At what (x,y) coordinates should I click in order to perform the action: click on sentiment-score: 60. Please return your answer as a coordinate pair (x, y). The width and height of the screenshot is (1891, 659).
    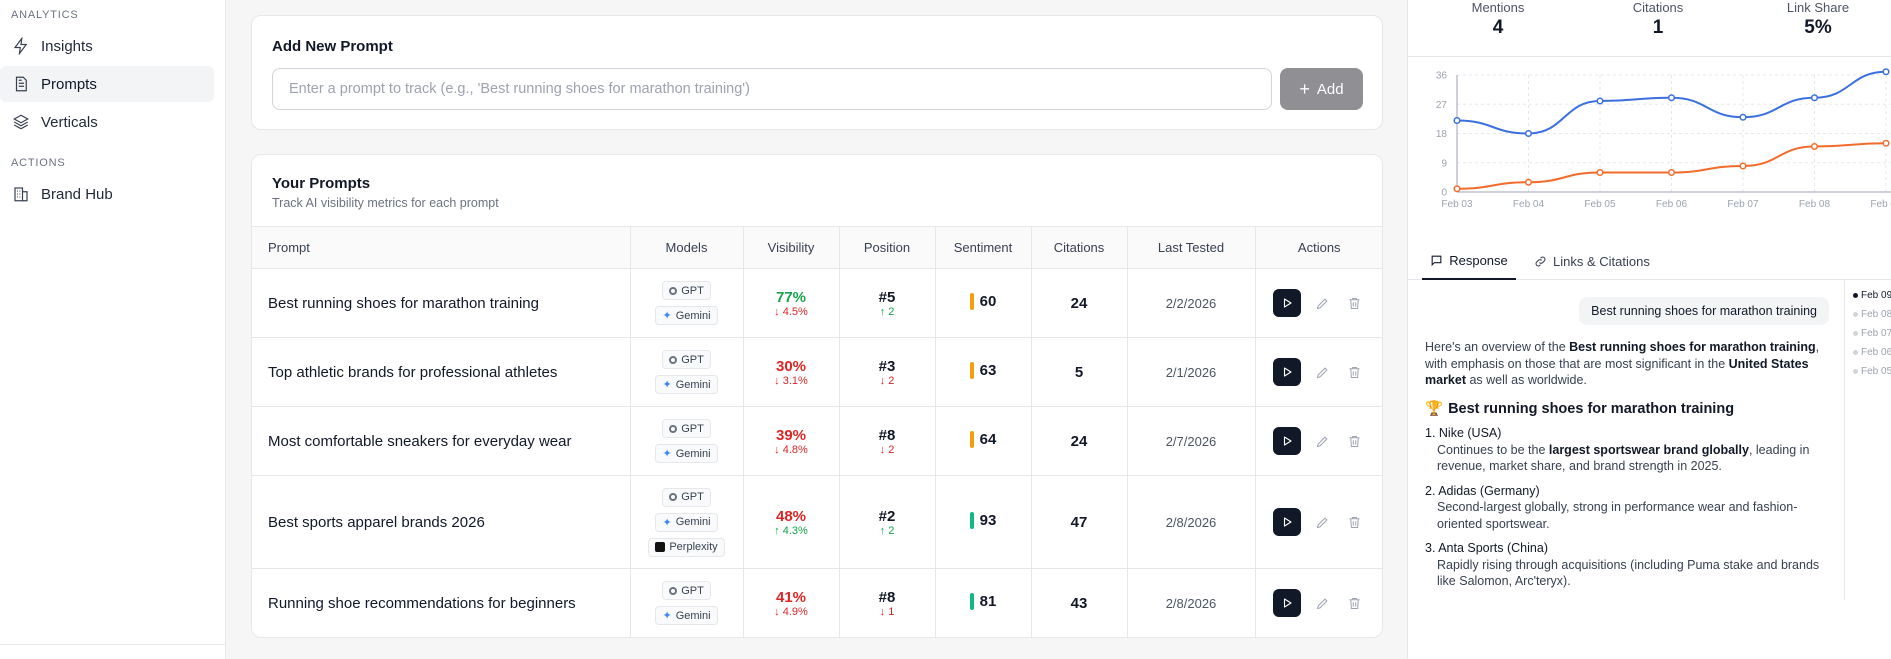
    Looking at the image, I should click on (982, 301).